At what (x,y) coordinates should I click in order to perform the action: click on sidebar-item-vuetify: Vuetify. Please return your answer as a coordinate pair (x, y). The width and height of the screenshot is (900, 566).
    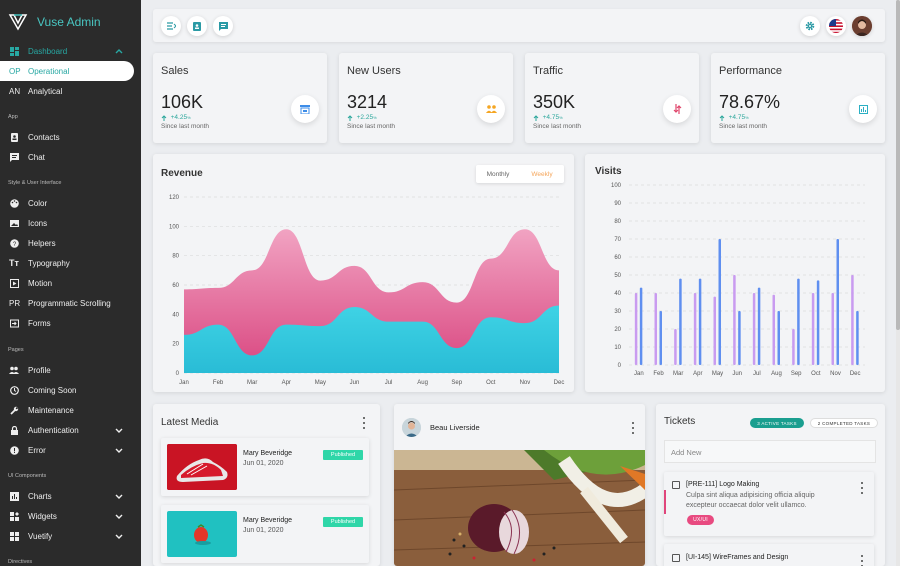
    Looking at the image, I should click on (70, 536).